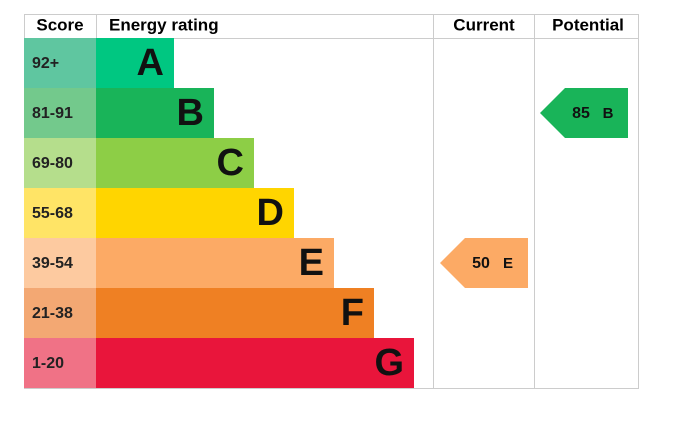  I want to click on header-score: Score, so click(59, 24).